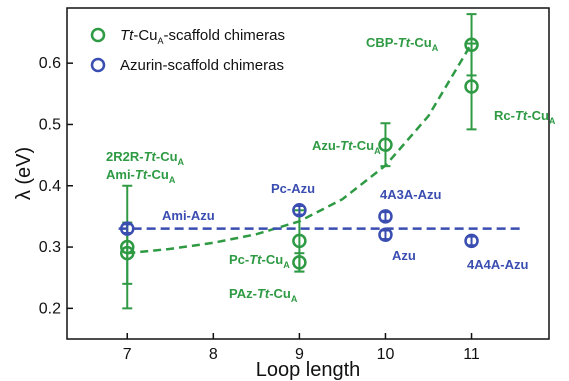 The height and width of the screenshot is (381, 569). I want to click on green-point-label: PAz-Tt-CuA, so click(263, 295).